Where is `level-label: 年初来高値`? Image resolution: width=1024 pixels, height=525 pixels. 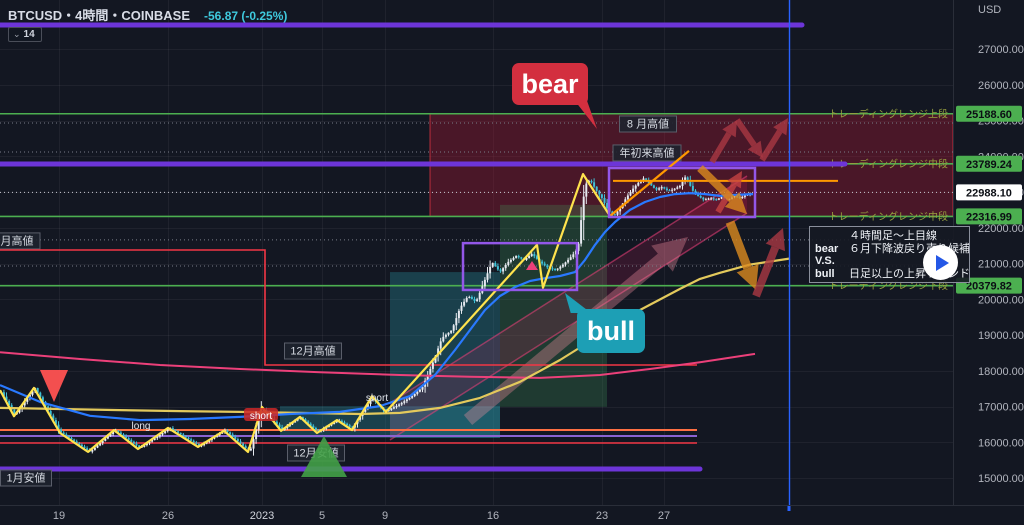
level-label: 年初来高値 is located at coordinates (647, 153).